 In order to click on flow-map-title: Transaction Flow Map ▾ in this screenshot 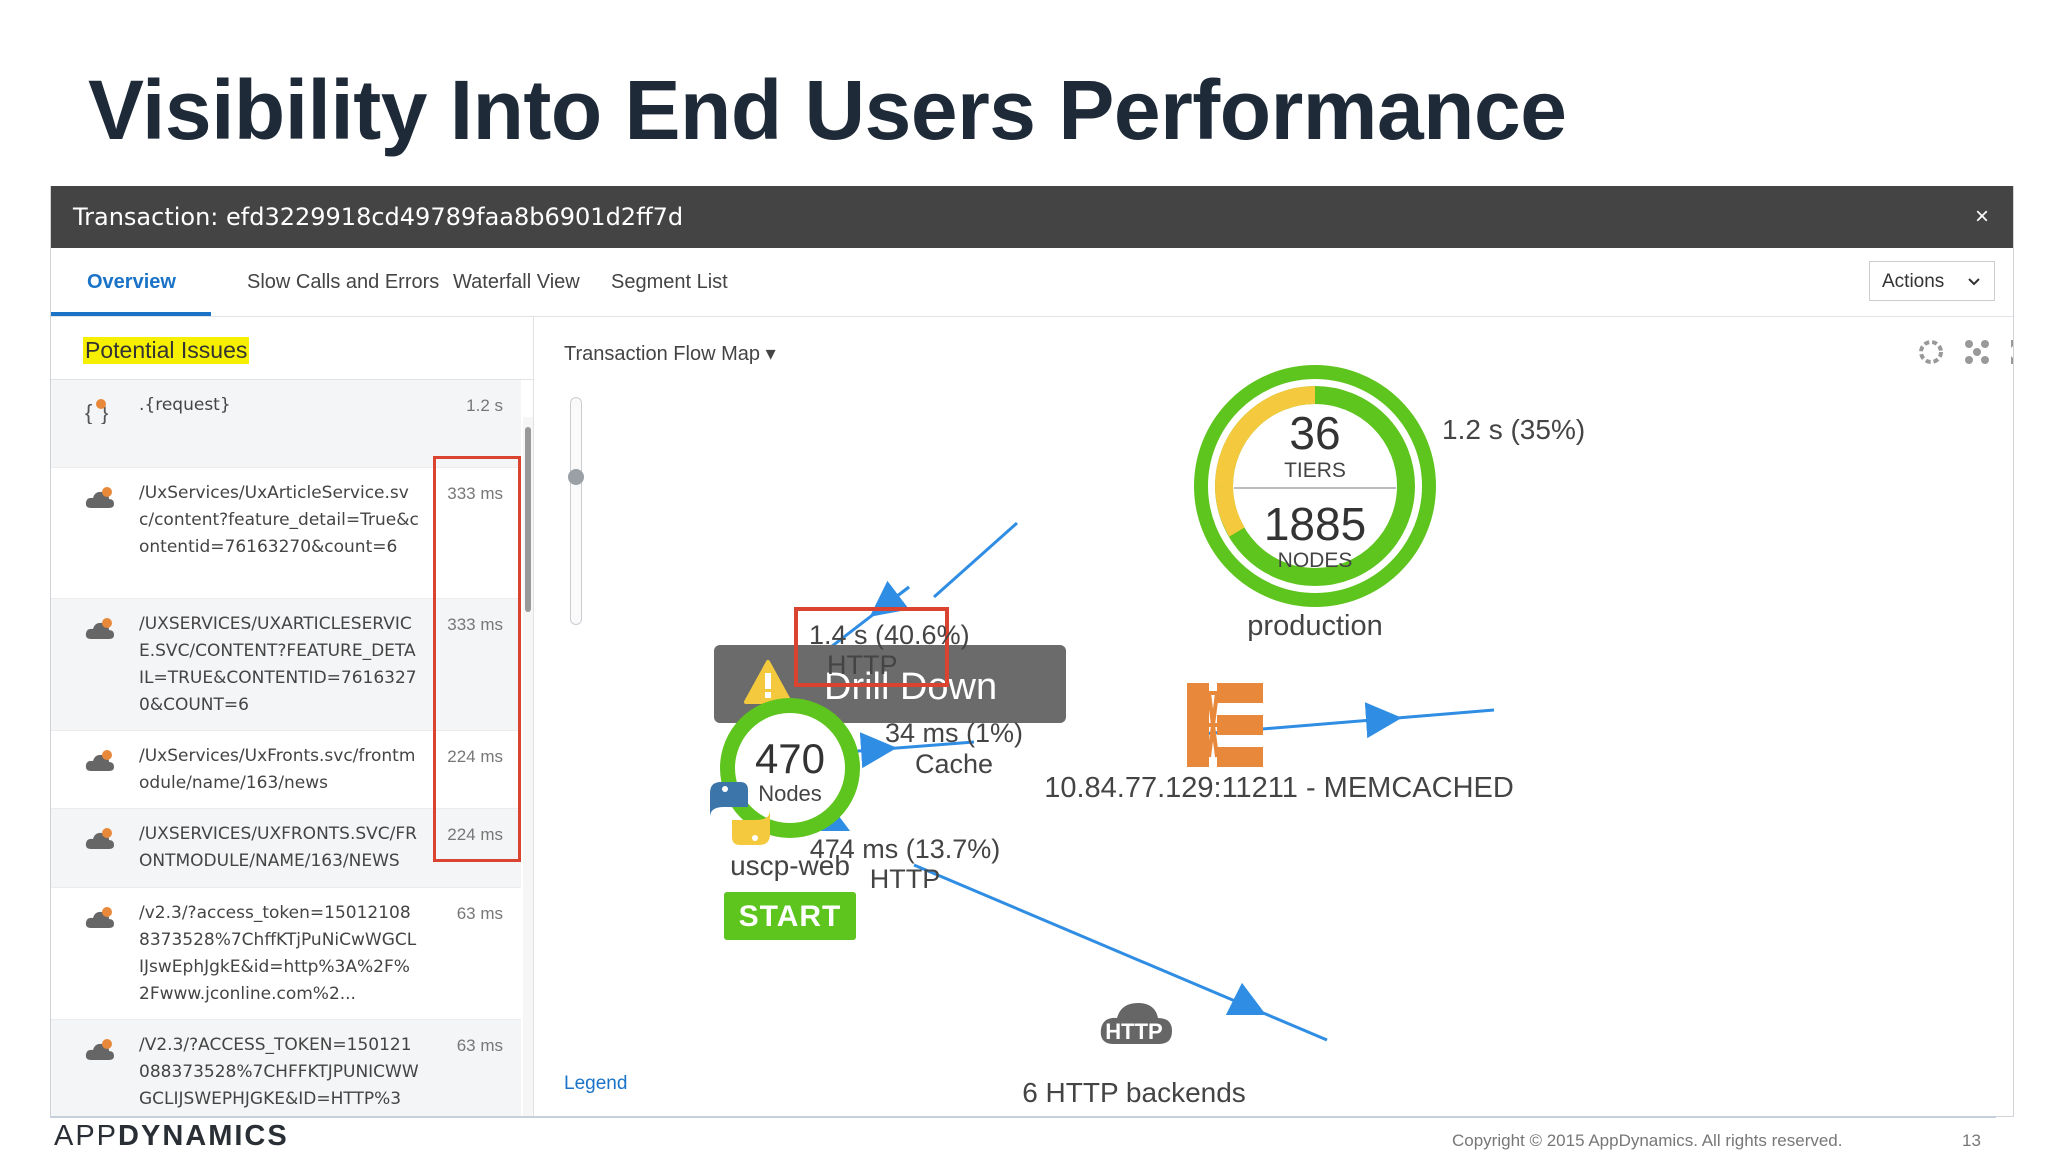, I will do `click(670, 353)`.